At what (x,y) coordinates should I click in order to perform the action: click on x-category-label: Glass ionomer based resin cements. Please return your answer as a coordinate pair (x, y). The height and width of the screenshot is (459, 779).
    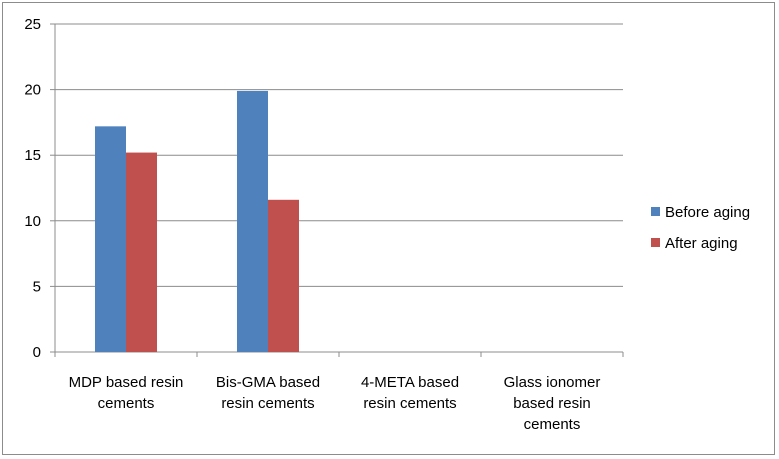
    Looking at the image, I should click on (552, 403).